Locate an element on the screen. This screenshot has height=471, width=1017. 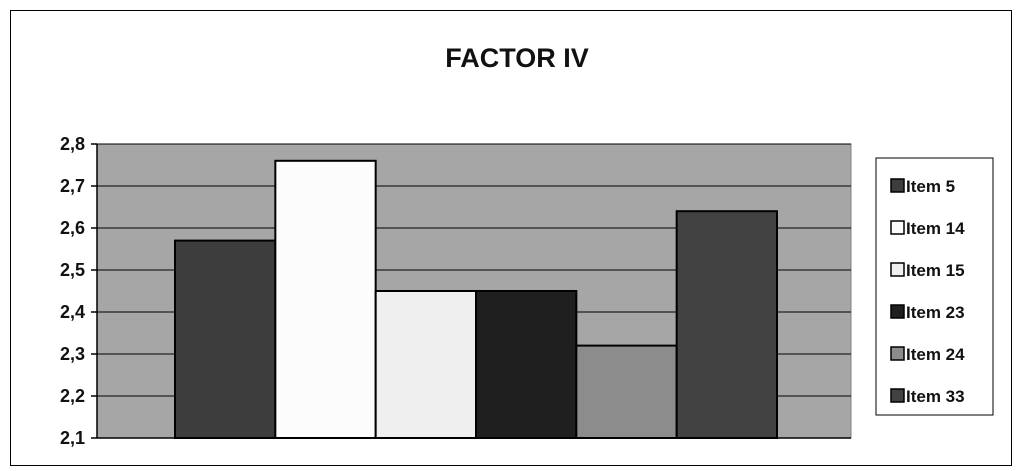
legend-label: Item 33 is located at coordinates (935, 396).